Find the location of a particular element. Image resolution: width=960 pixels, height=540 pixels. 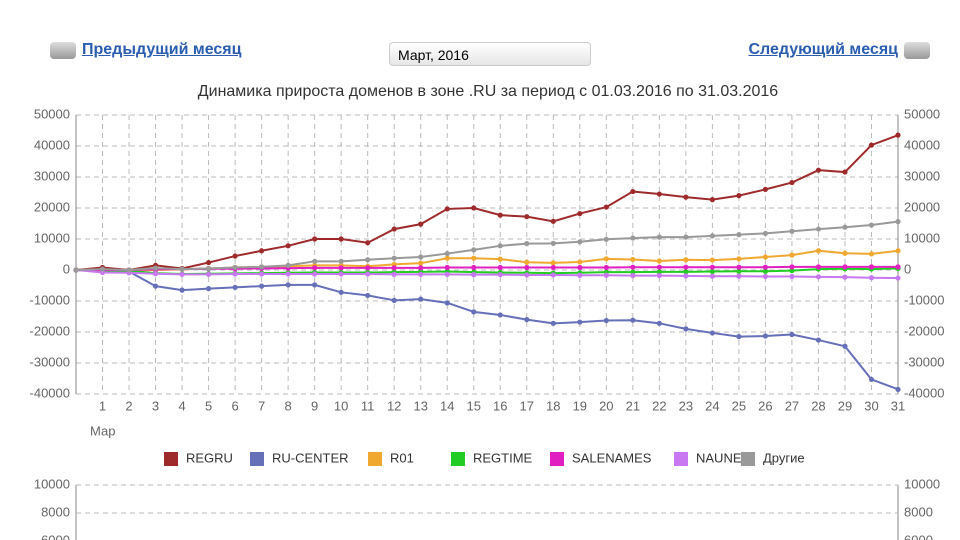

y2-tick-label: 0 is located at coordinates (907, 268).